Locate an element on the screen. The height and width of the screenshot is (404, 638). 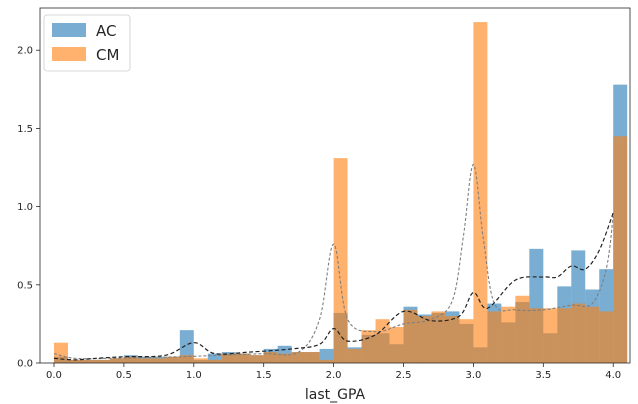
y-tick-label: 0.0 is located at coordinates (25, 364).